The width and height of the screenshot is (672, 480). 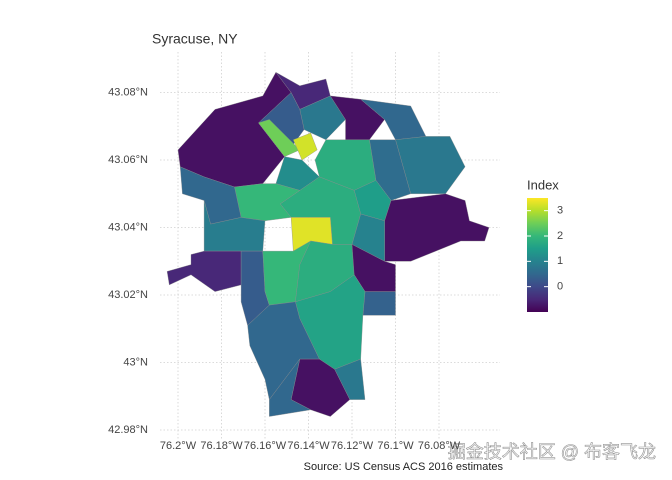 I want to click on y-tick-label: 43°N, so click(x=135, y=362).